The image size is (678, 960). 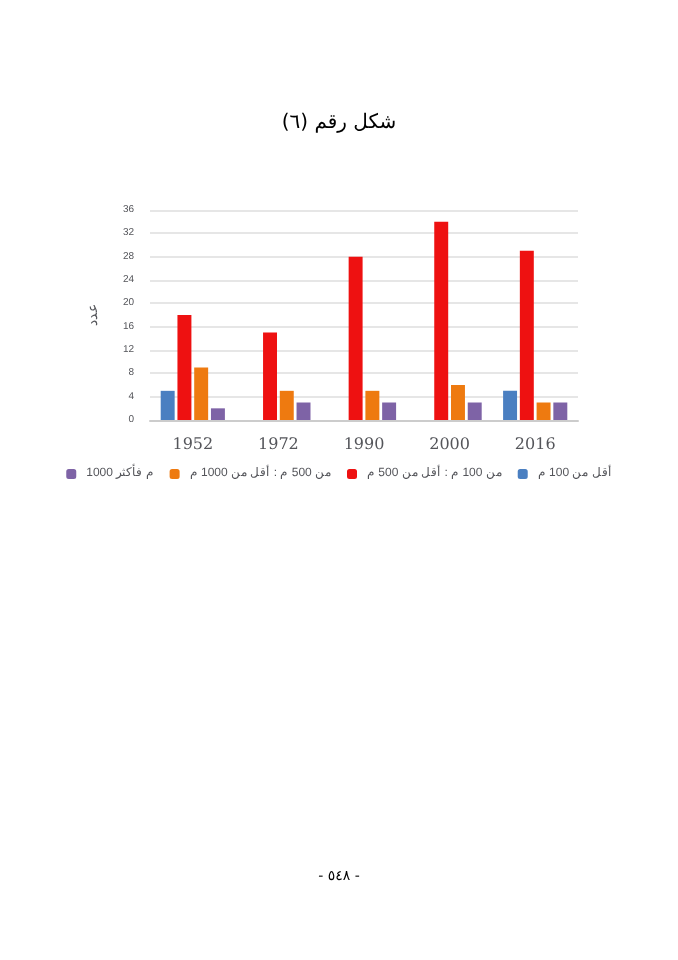 What do you see at coordinates (449, 444) in the screenshot?
I see `x-tick-label: 2000` at bounding box center [449, 444].